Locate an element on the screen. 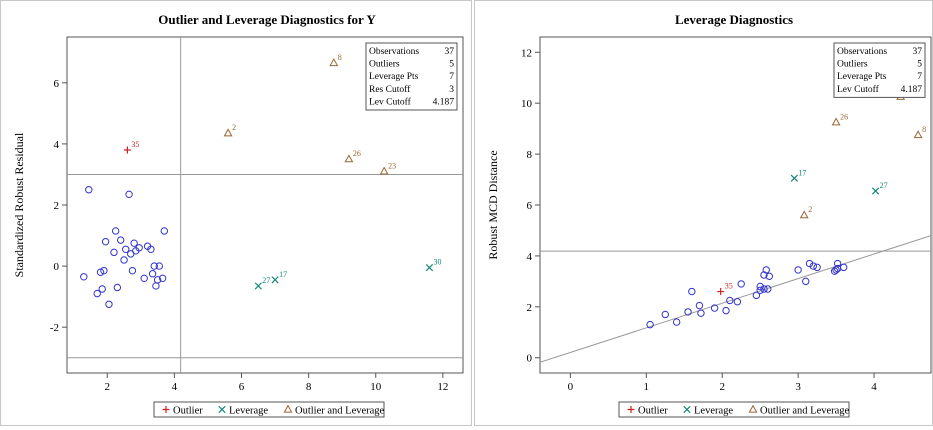  point-label: 8 is located at coordinates (924, 129).